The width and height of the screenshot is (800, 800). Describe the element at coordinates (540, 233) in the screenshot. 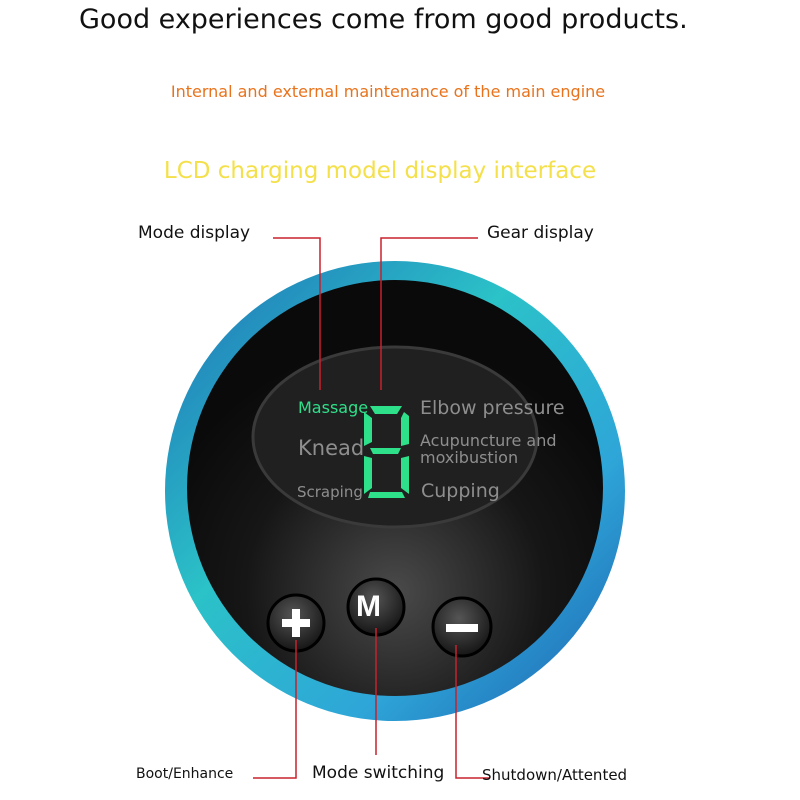

I see `callout-gear-display: Gear display` at that location.